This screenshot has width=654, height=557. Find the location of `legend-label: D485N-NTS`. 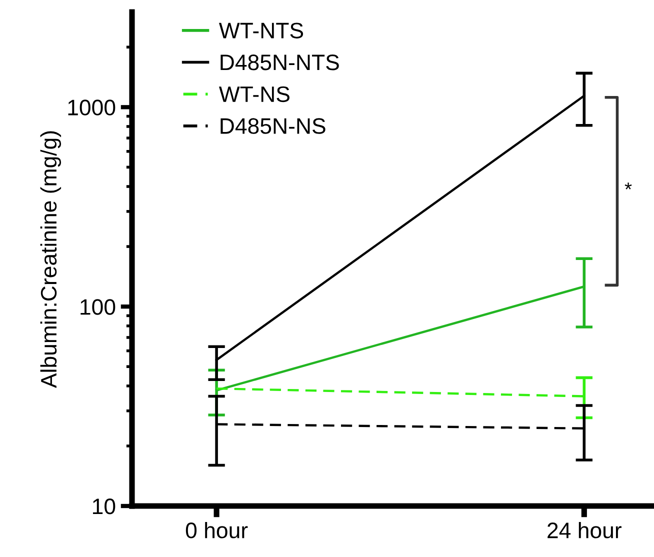

legend-label: D485N-NTS is located at coordinates (279, 62).